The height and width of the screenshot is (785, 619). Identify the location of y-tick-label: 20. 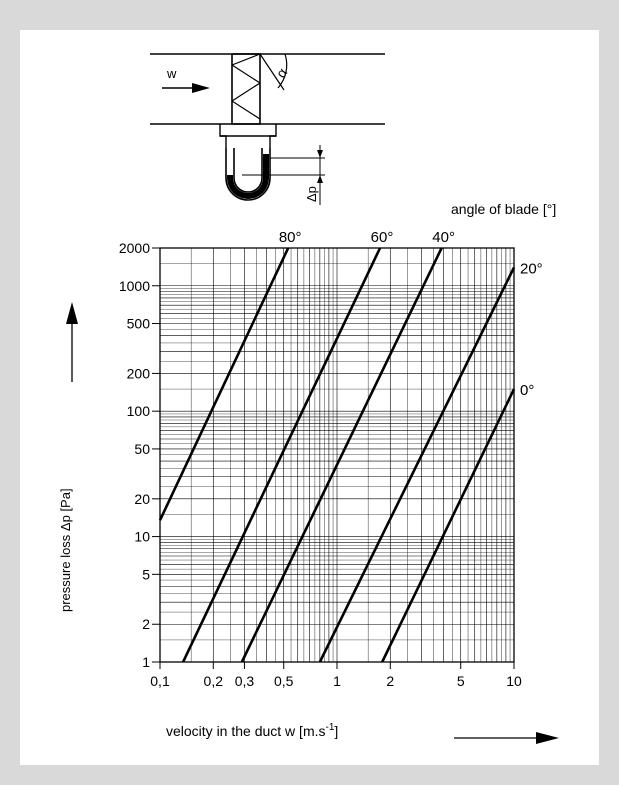
(142, 499).